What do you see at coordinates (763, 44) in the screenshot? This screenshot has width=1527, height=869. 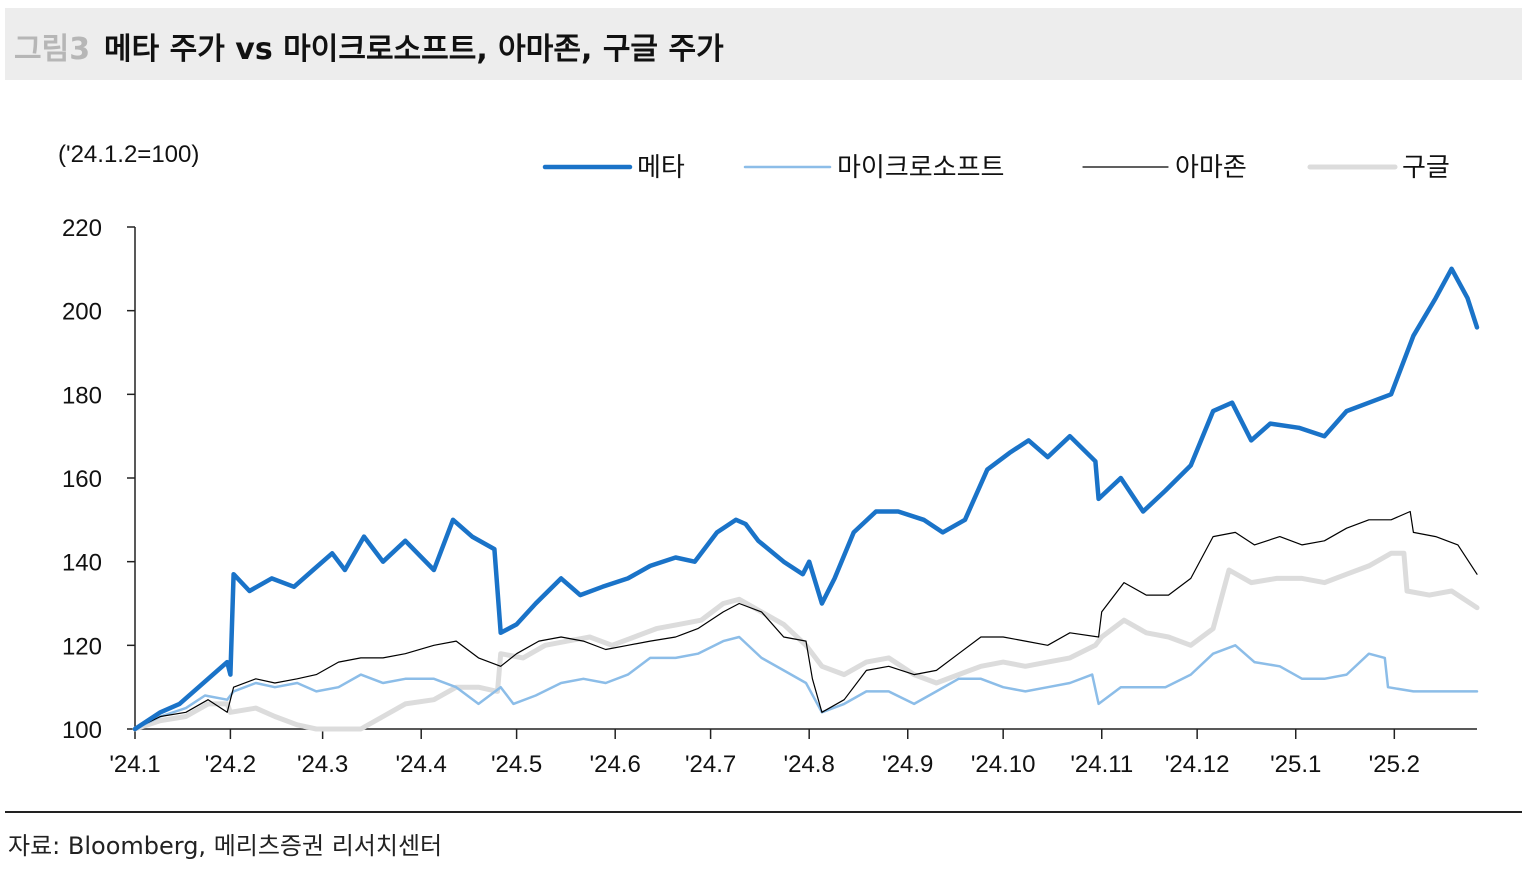 I see `title-bar` at bounding box center [763, 44].